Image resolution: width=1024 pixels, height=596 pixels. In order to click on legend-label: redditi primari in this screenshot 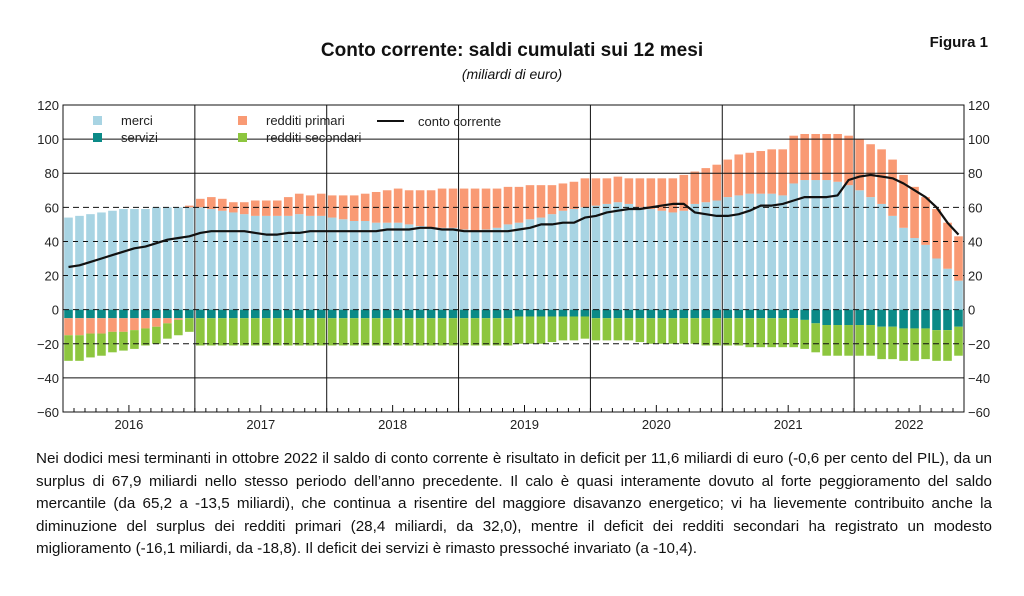, I will do `click(305, 120)`.